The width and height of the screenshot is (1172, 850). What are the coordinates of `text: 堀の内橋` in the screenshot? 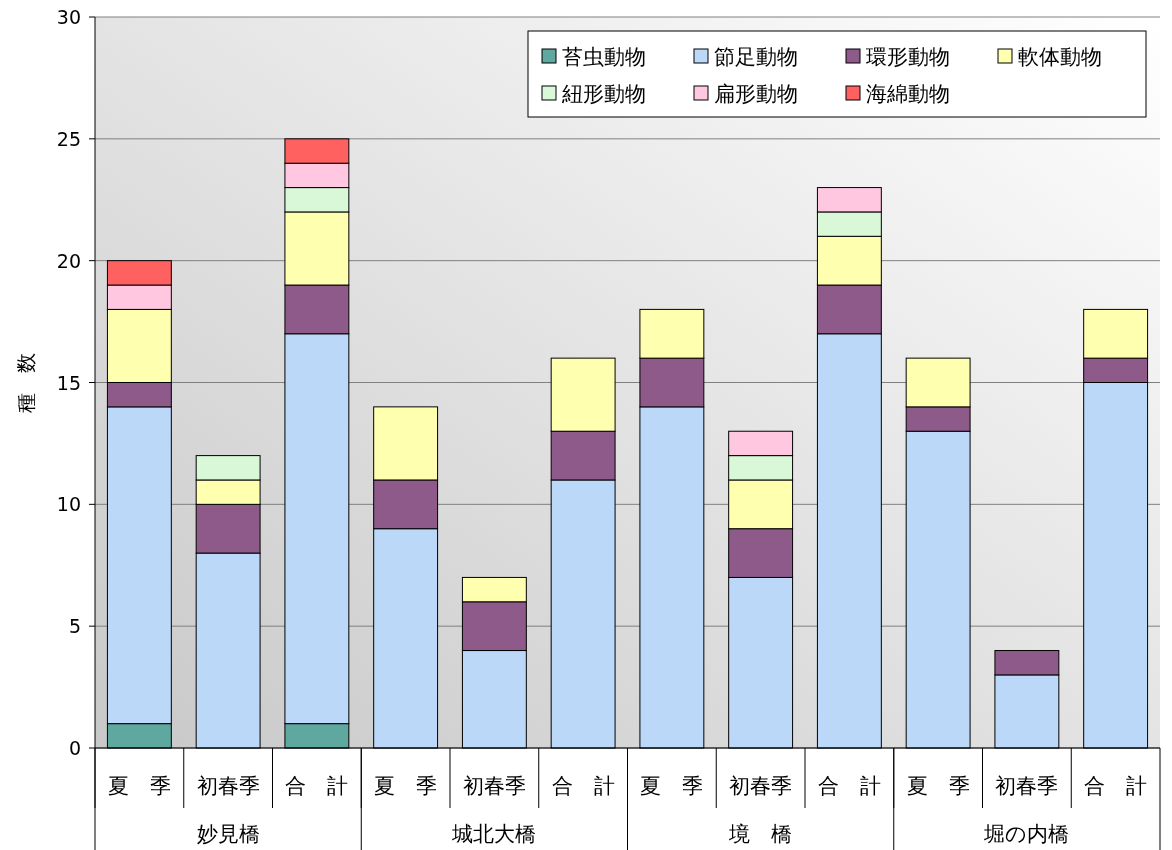 It's located at (1026, 834).